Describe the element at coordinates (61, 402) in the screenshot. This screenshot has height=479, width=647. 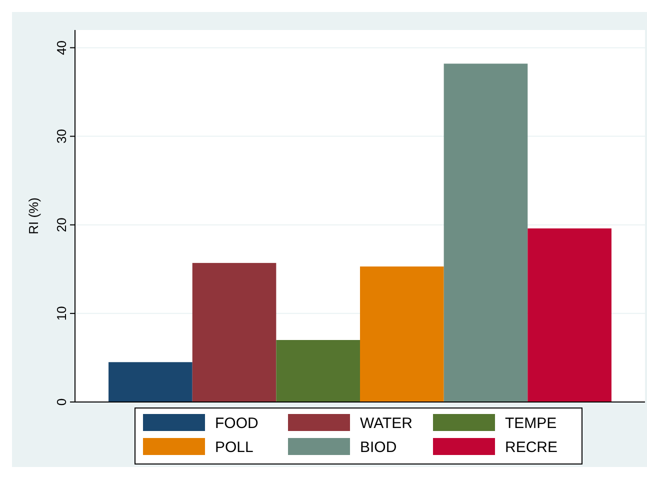
I see `y-tick-label: 0` at that location.